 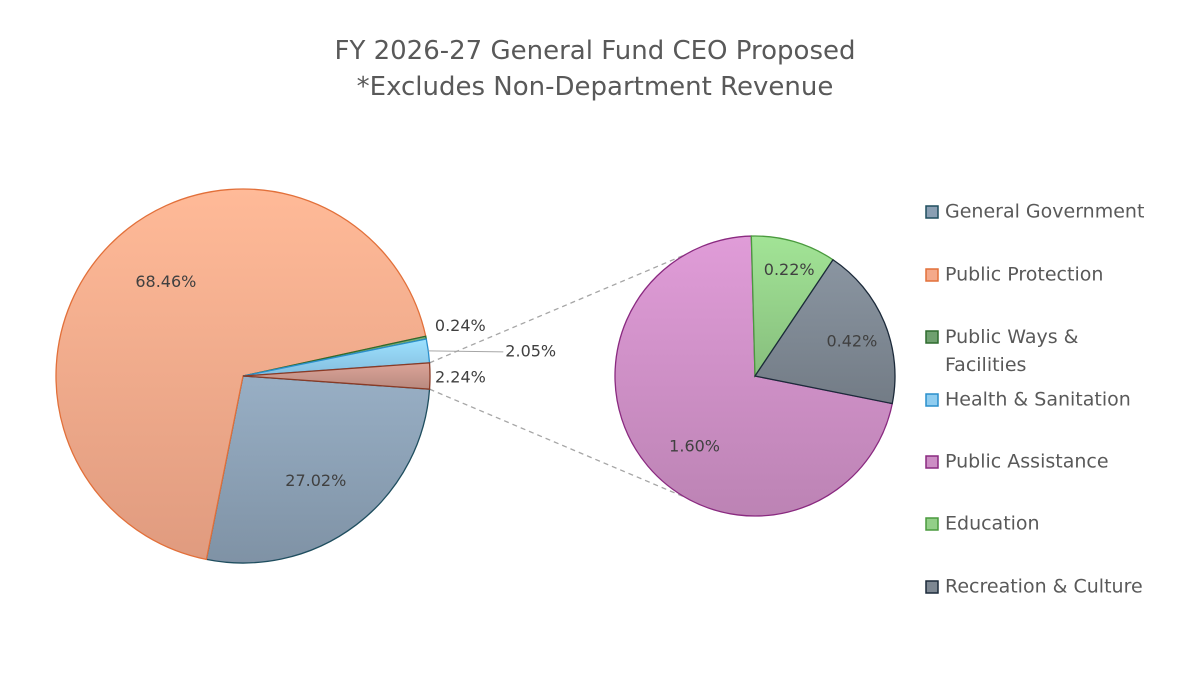 I want to click on secondary-pie, so click(x=755, y=376).